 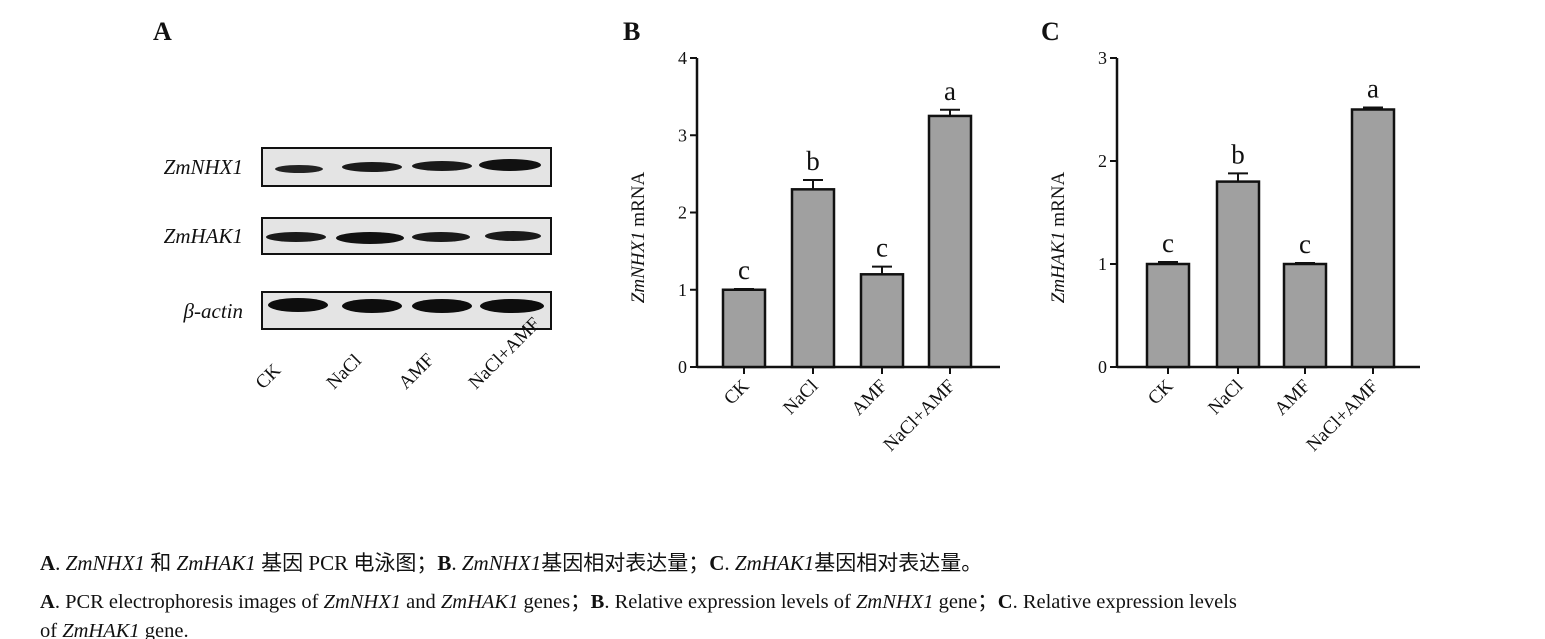 What do you see at coordinates (682, 58) in the screenshot?
I see `y-tick-label: 4` at bounding box center [682, 58].